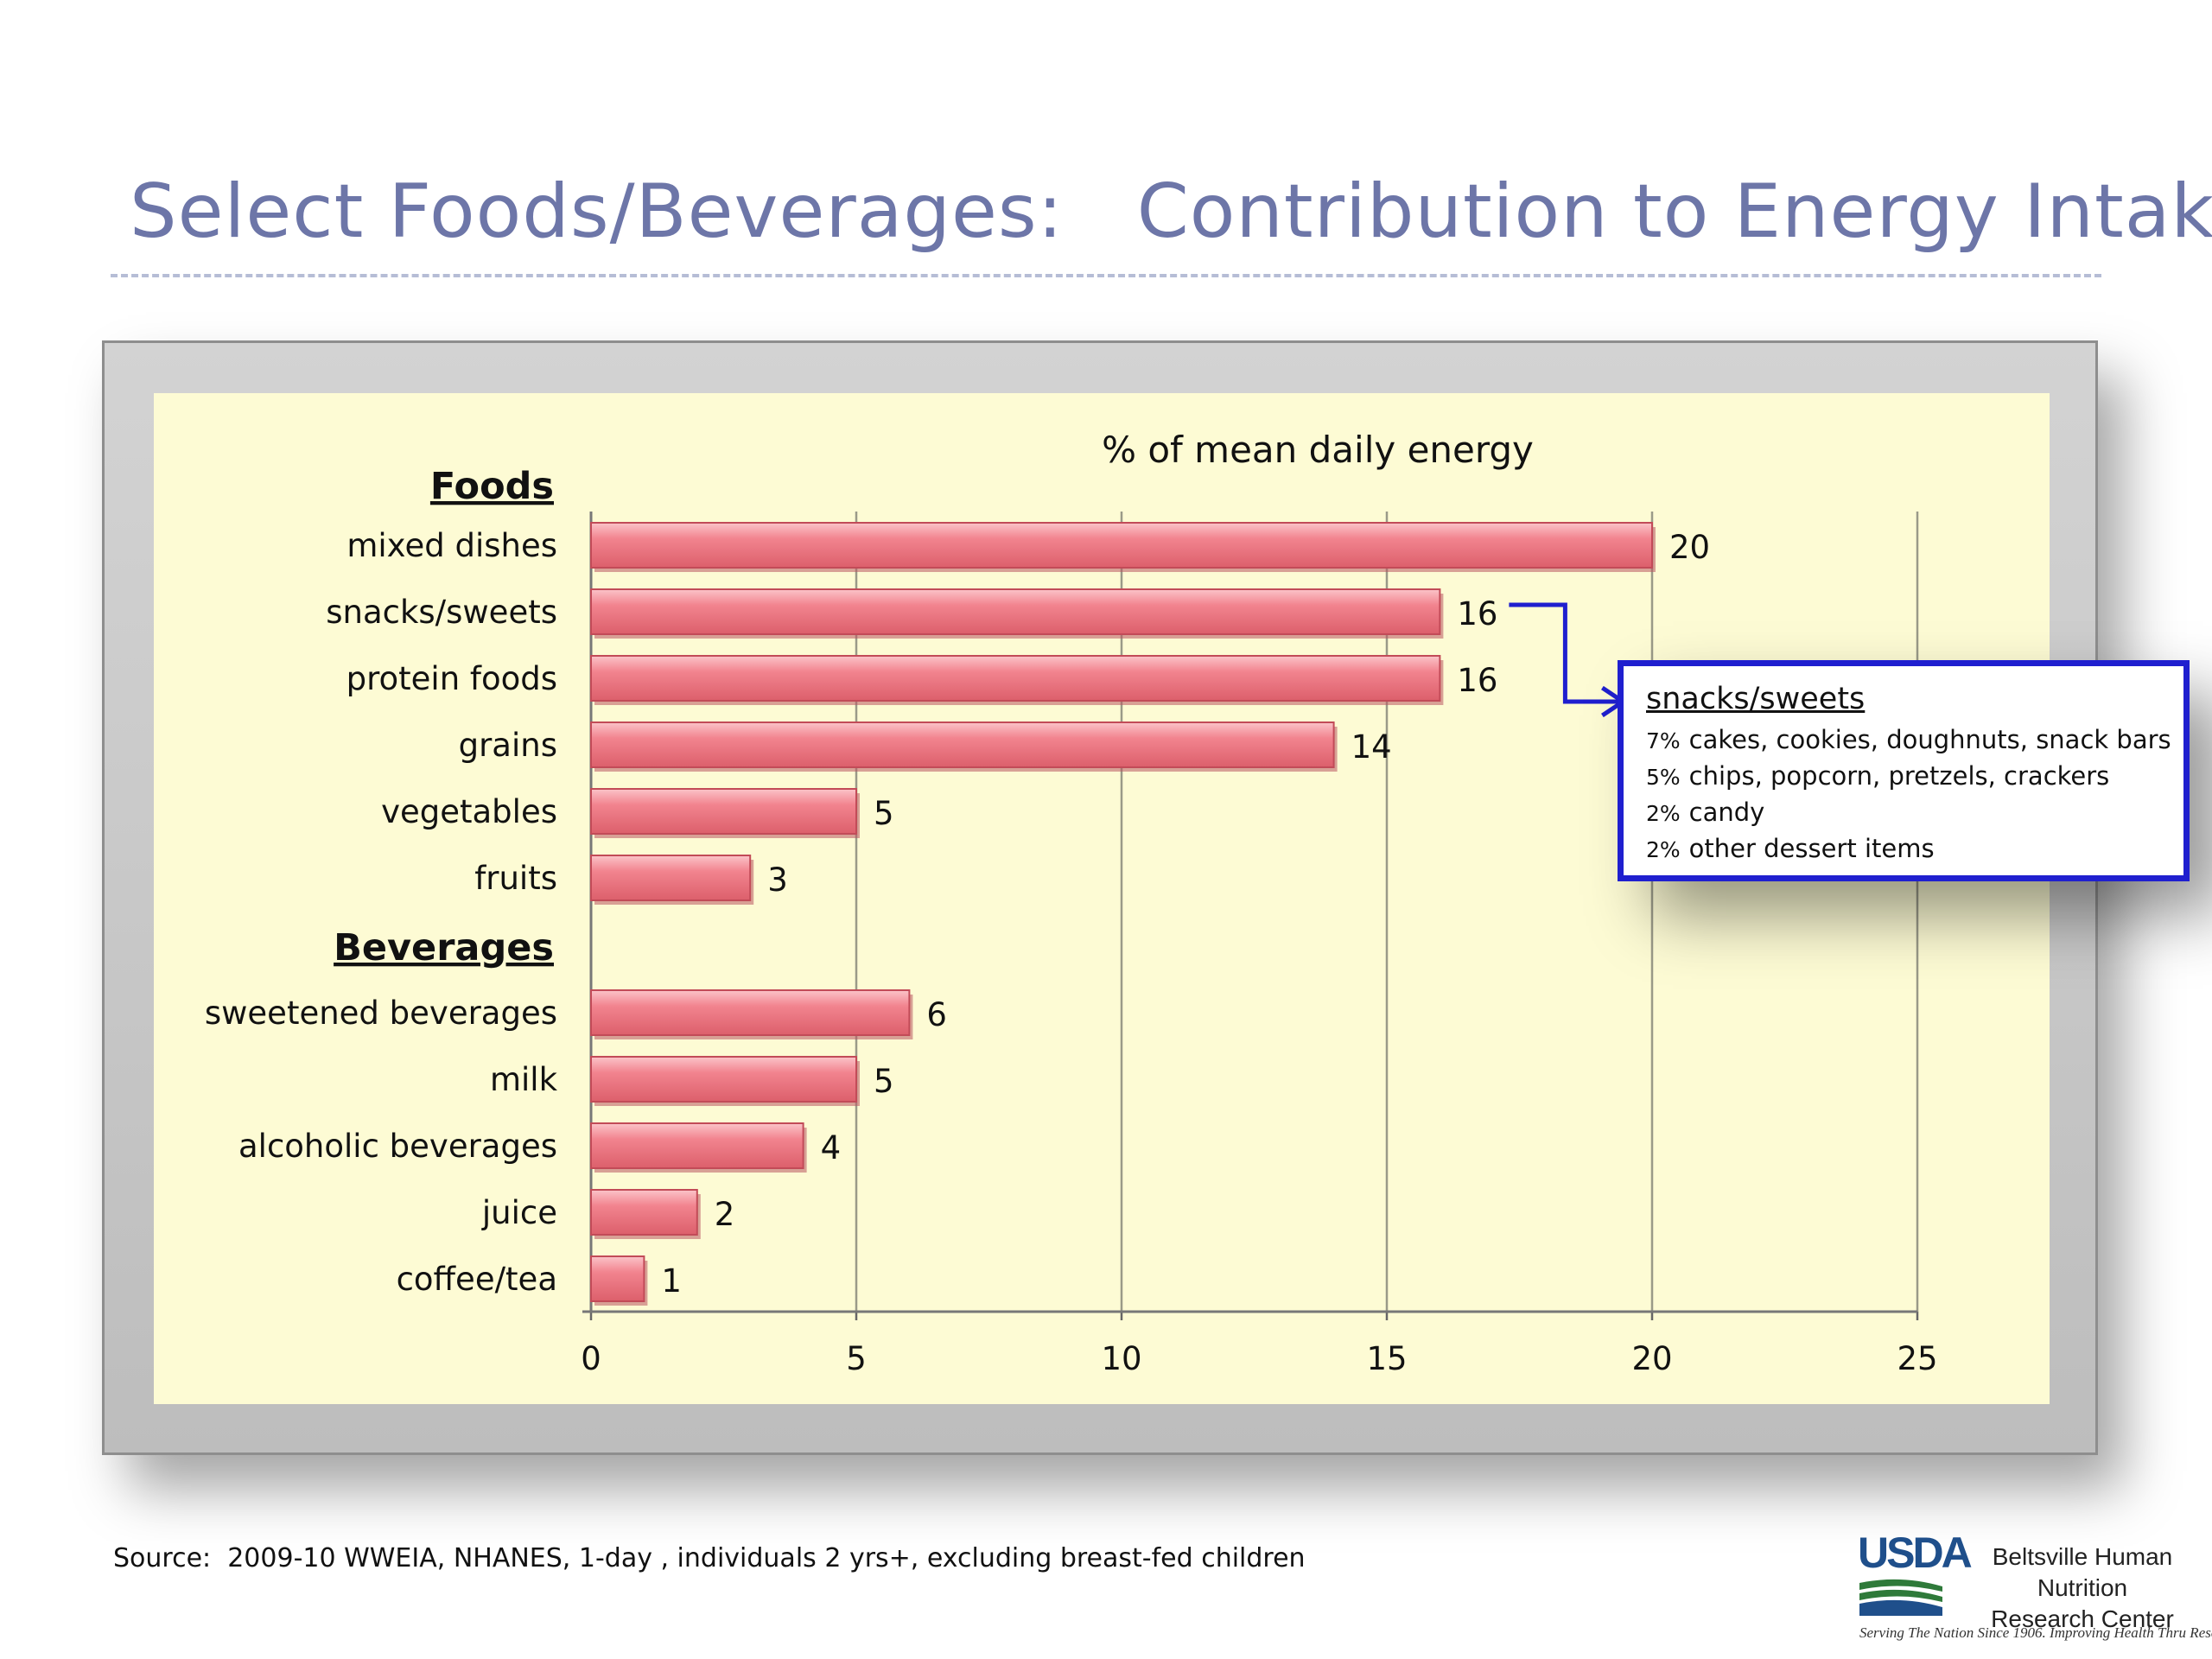 Image resolution: width=2212 pixels, height=1659 pixels. I want to click on callout-connector, so click(1564, 653).